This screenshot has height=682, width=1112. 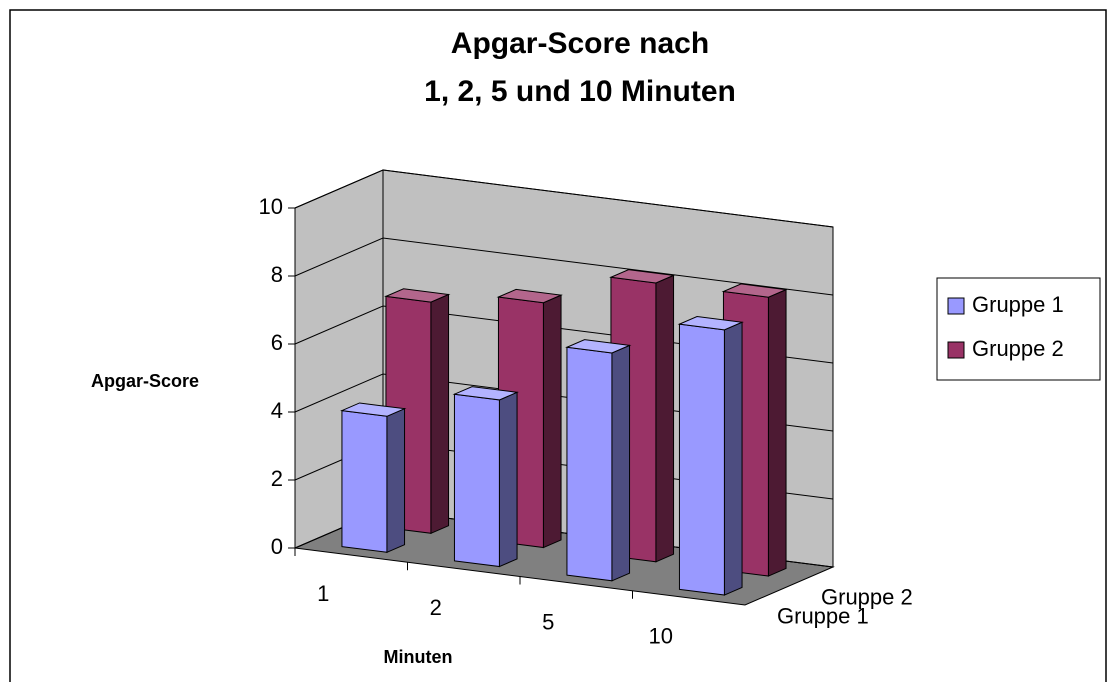 I want to click on depth-label: Gruppe 2, so click(x=867, y=596).